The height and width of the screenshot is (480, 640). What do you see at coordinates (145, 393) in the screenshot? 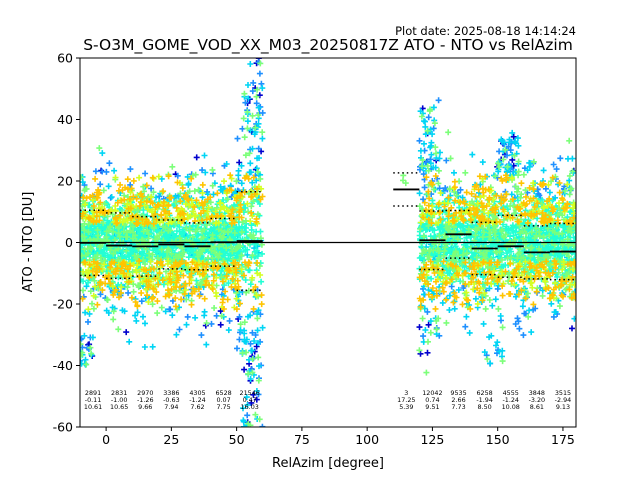
I see `bin-stat-label: 2970` at bounding box center [145, 393].